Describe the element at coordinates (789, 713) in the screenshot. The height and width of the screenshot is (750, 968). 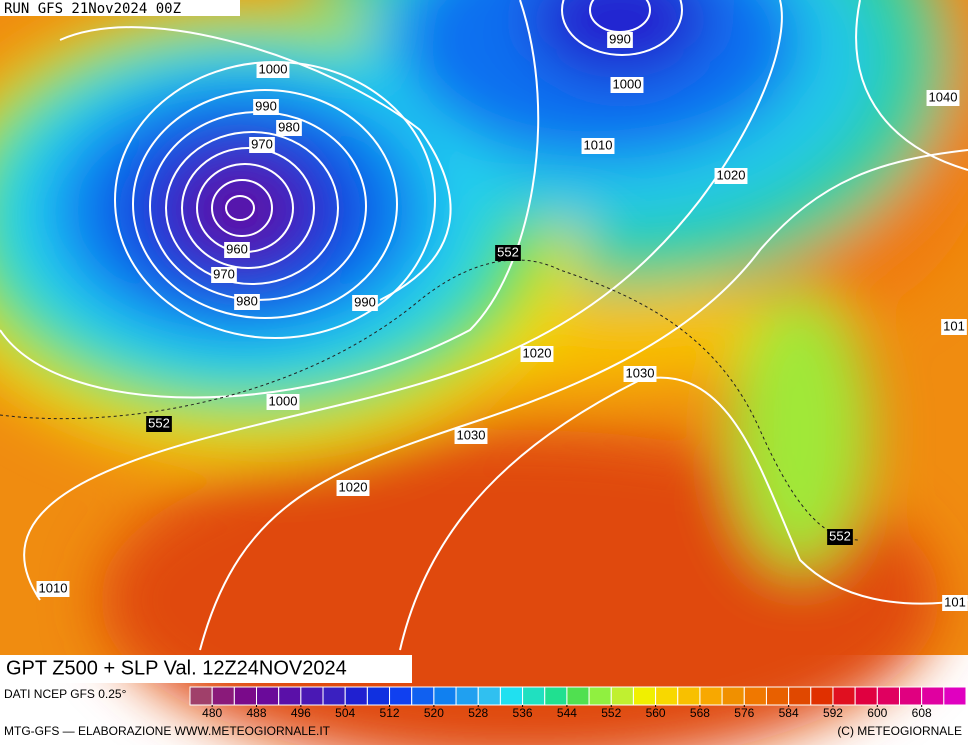
I see `colorbar-tick-label: 584` at that location.